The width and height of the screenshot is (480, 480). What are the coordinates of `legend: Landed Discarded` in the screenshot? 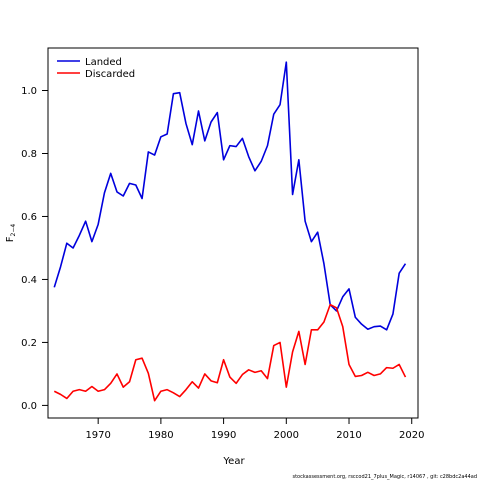 It's located at (96, 68).